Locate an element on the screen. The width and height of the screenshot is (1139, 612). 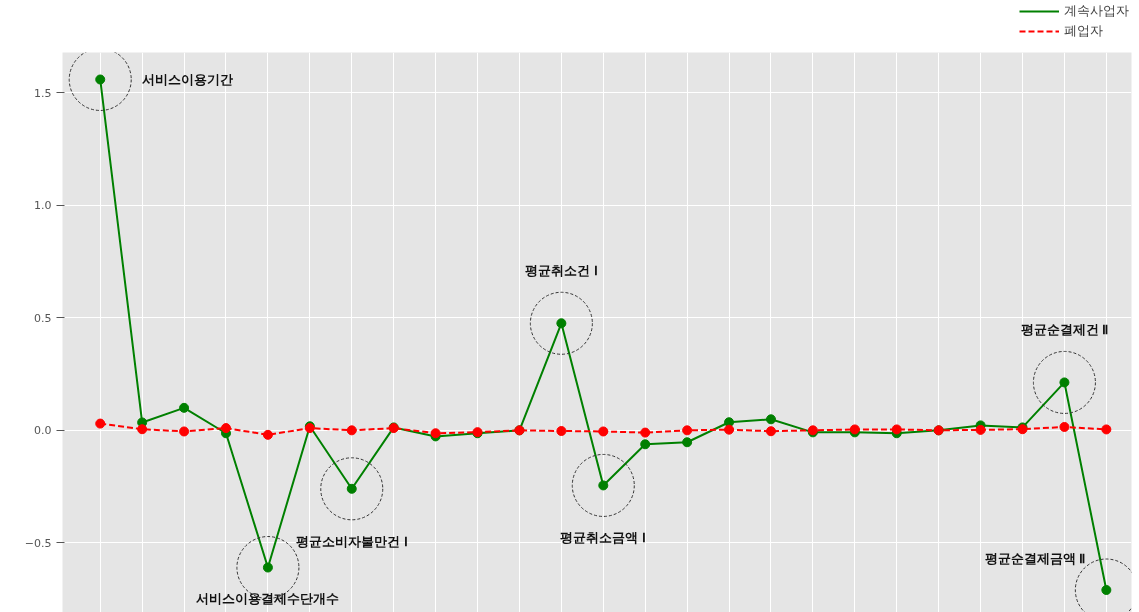
legend-label: 폐업자 is located at coordinates (1083, 31).